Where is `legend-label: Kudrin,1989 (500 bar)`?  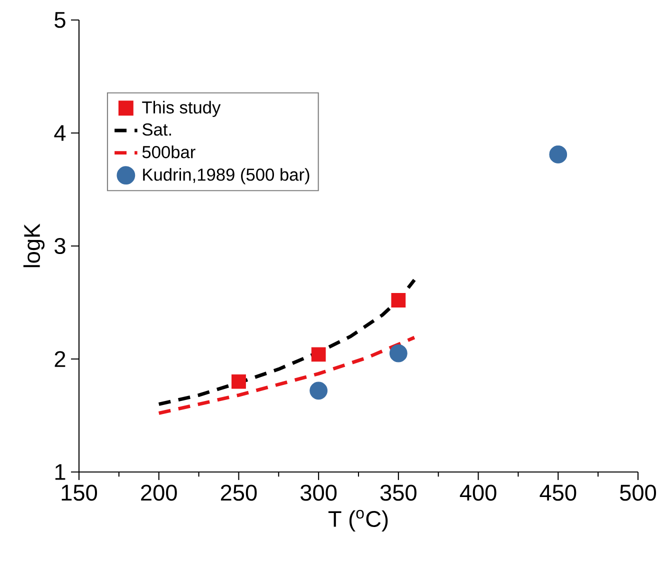 legend-label: Kudrin,1989 (500 bar) is located at coordinates (226, 176).